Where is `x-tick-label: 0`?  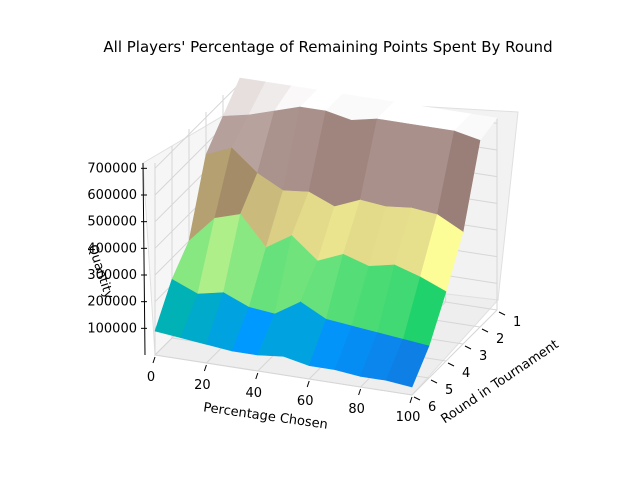 x-tick-label: 0 is located at coordinates (151, 377).